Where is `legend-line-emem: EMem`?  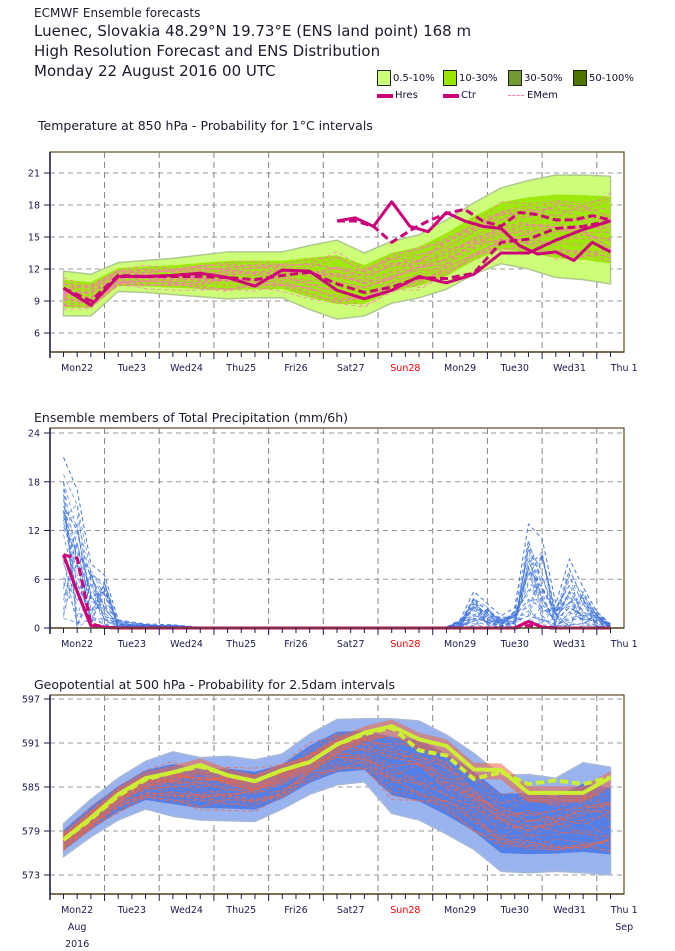 legend-line-emem: EMem is located at coordinates (533, 95).